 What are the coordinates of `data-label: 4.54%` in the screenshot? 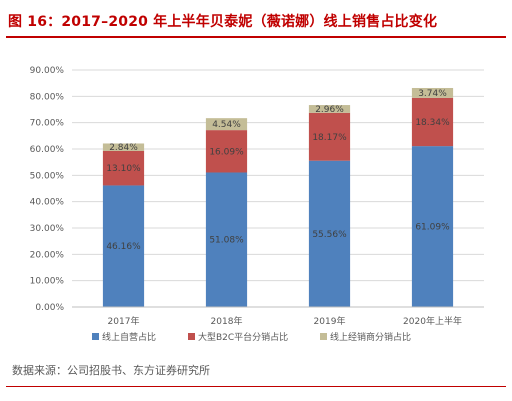 It's located at (226, 125).